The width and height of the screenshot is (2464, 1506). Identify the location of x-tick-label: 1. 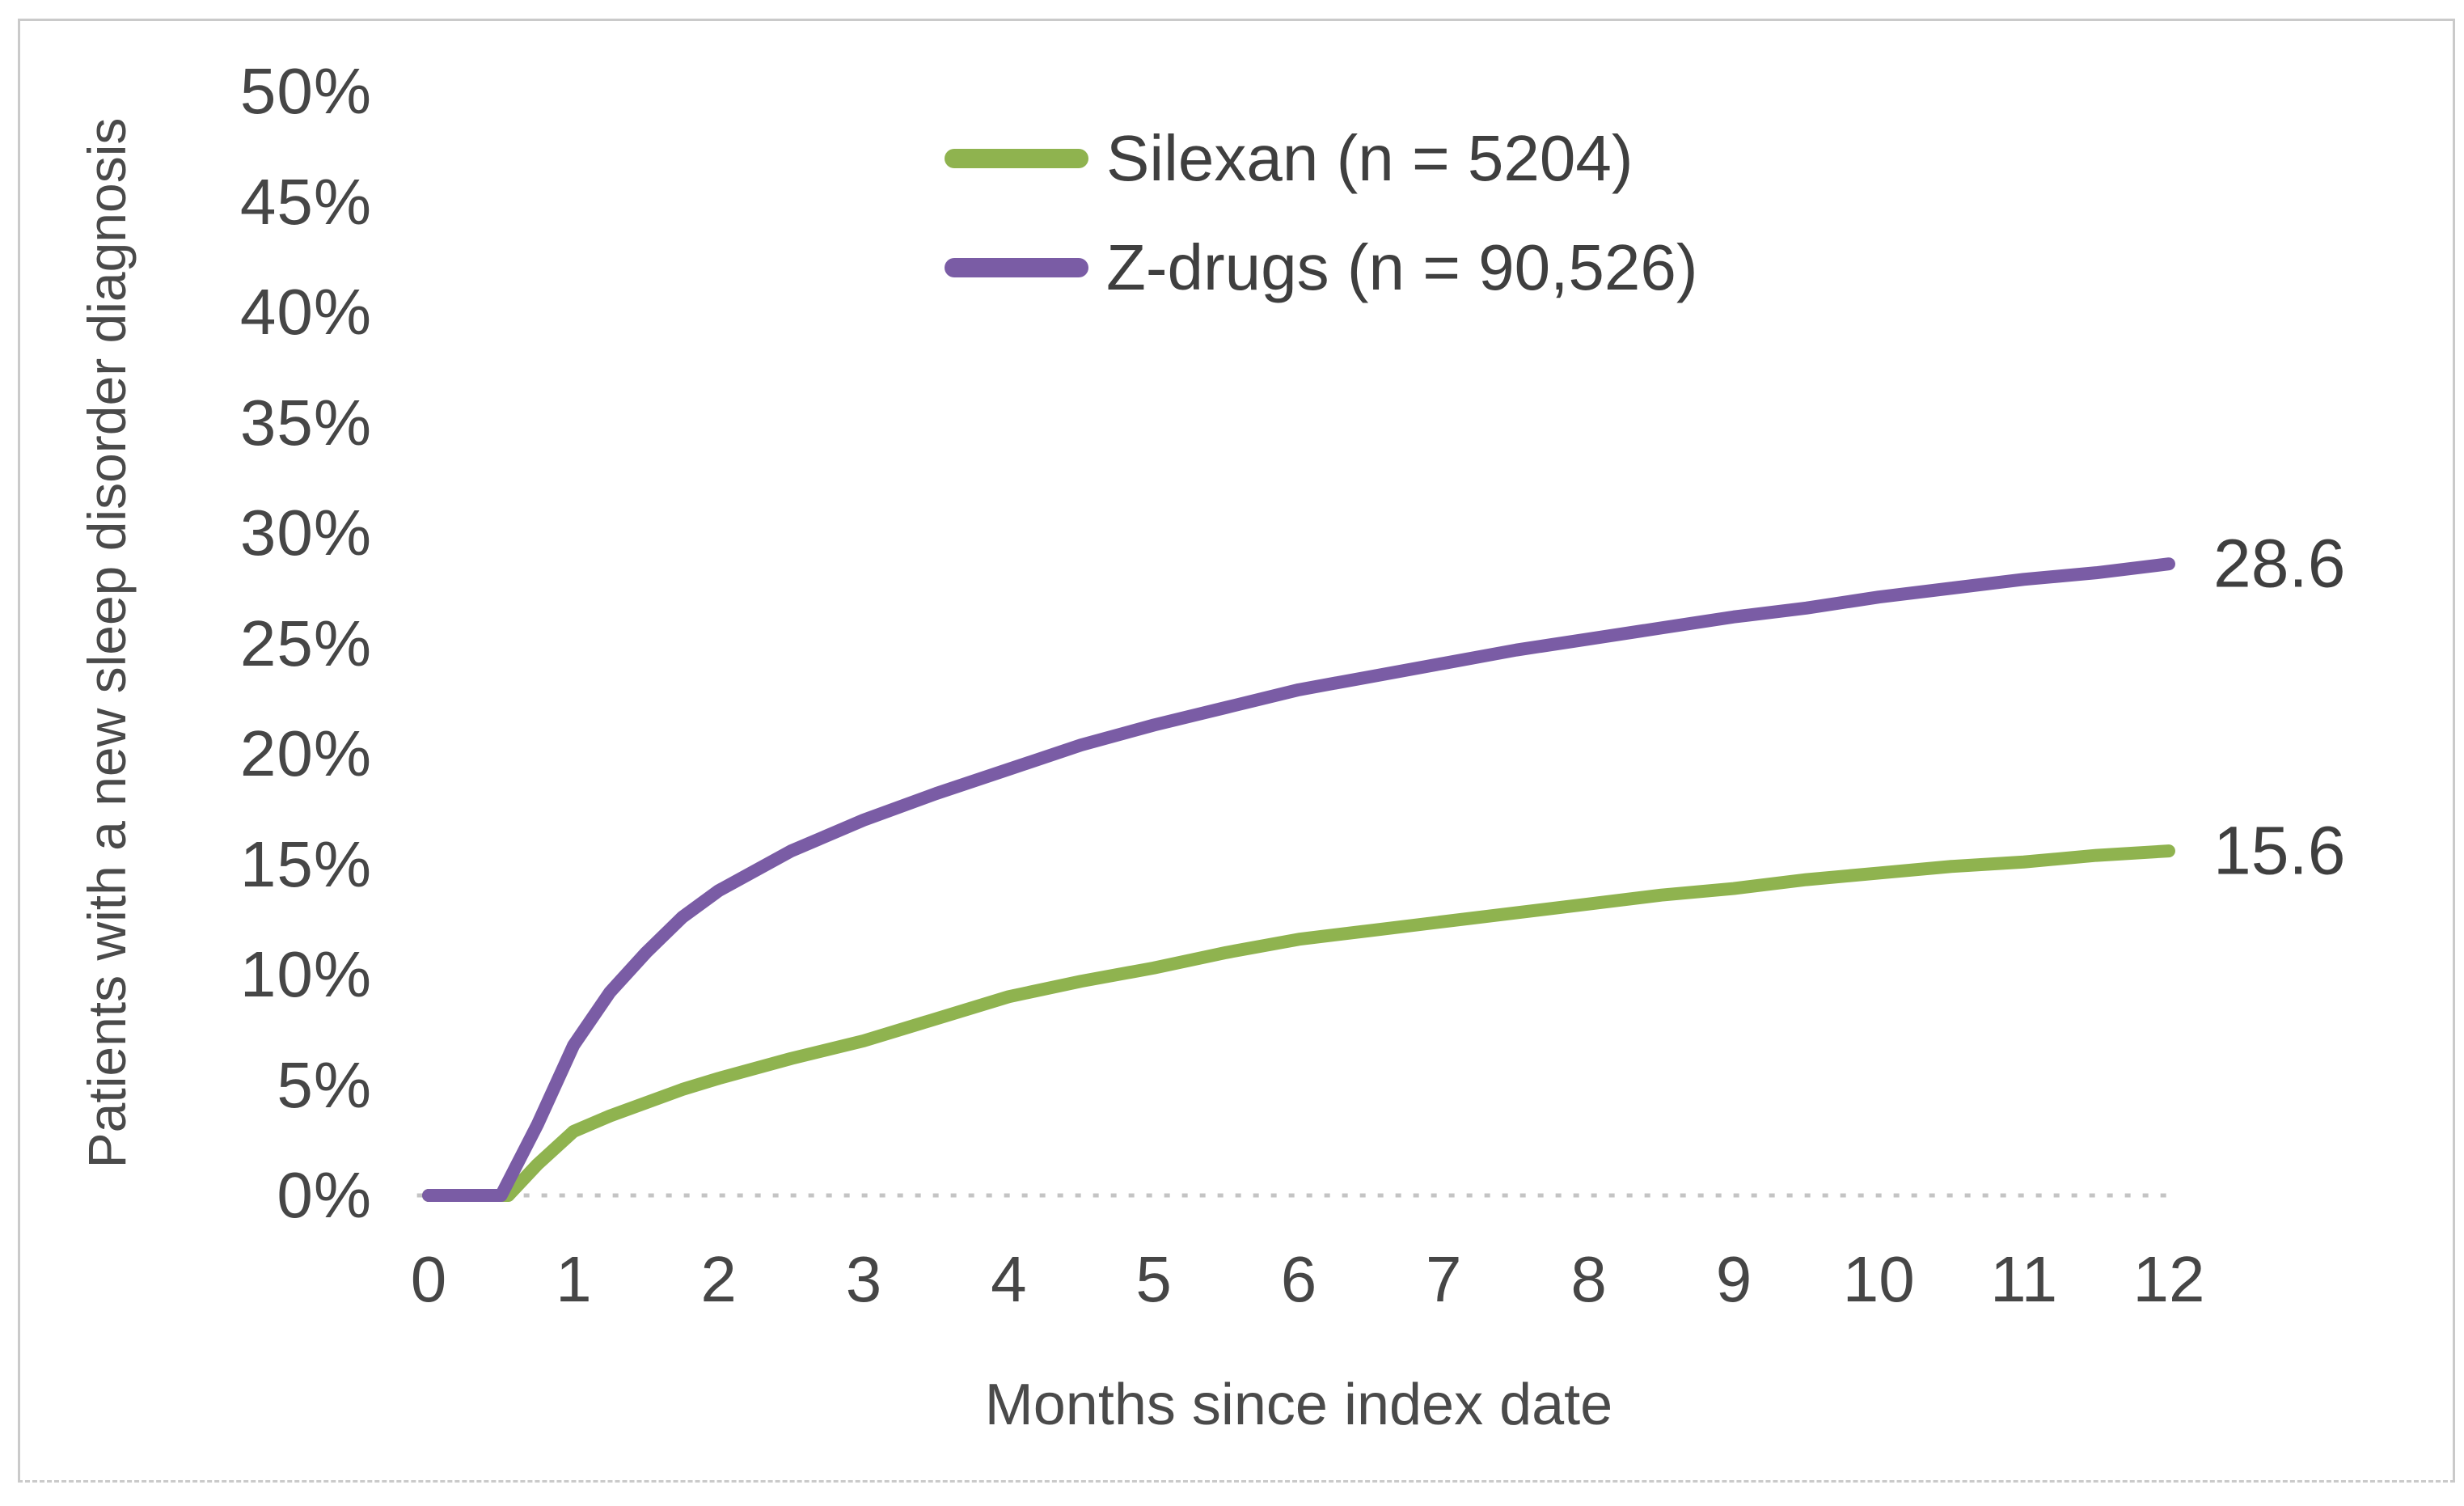
(574, 1279).